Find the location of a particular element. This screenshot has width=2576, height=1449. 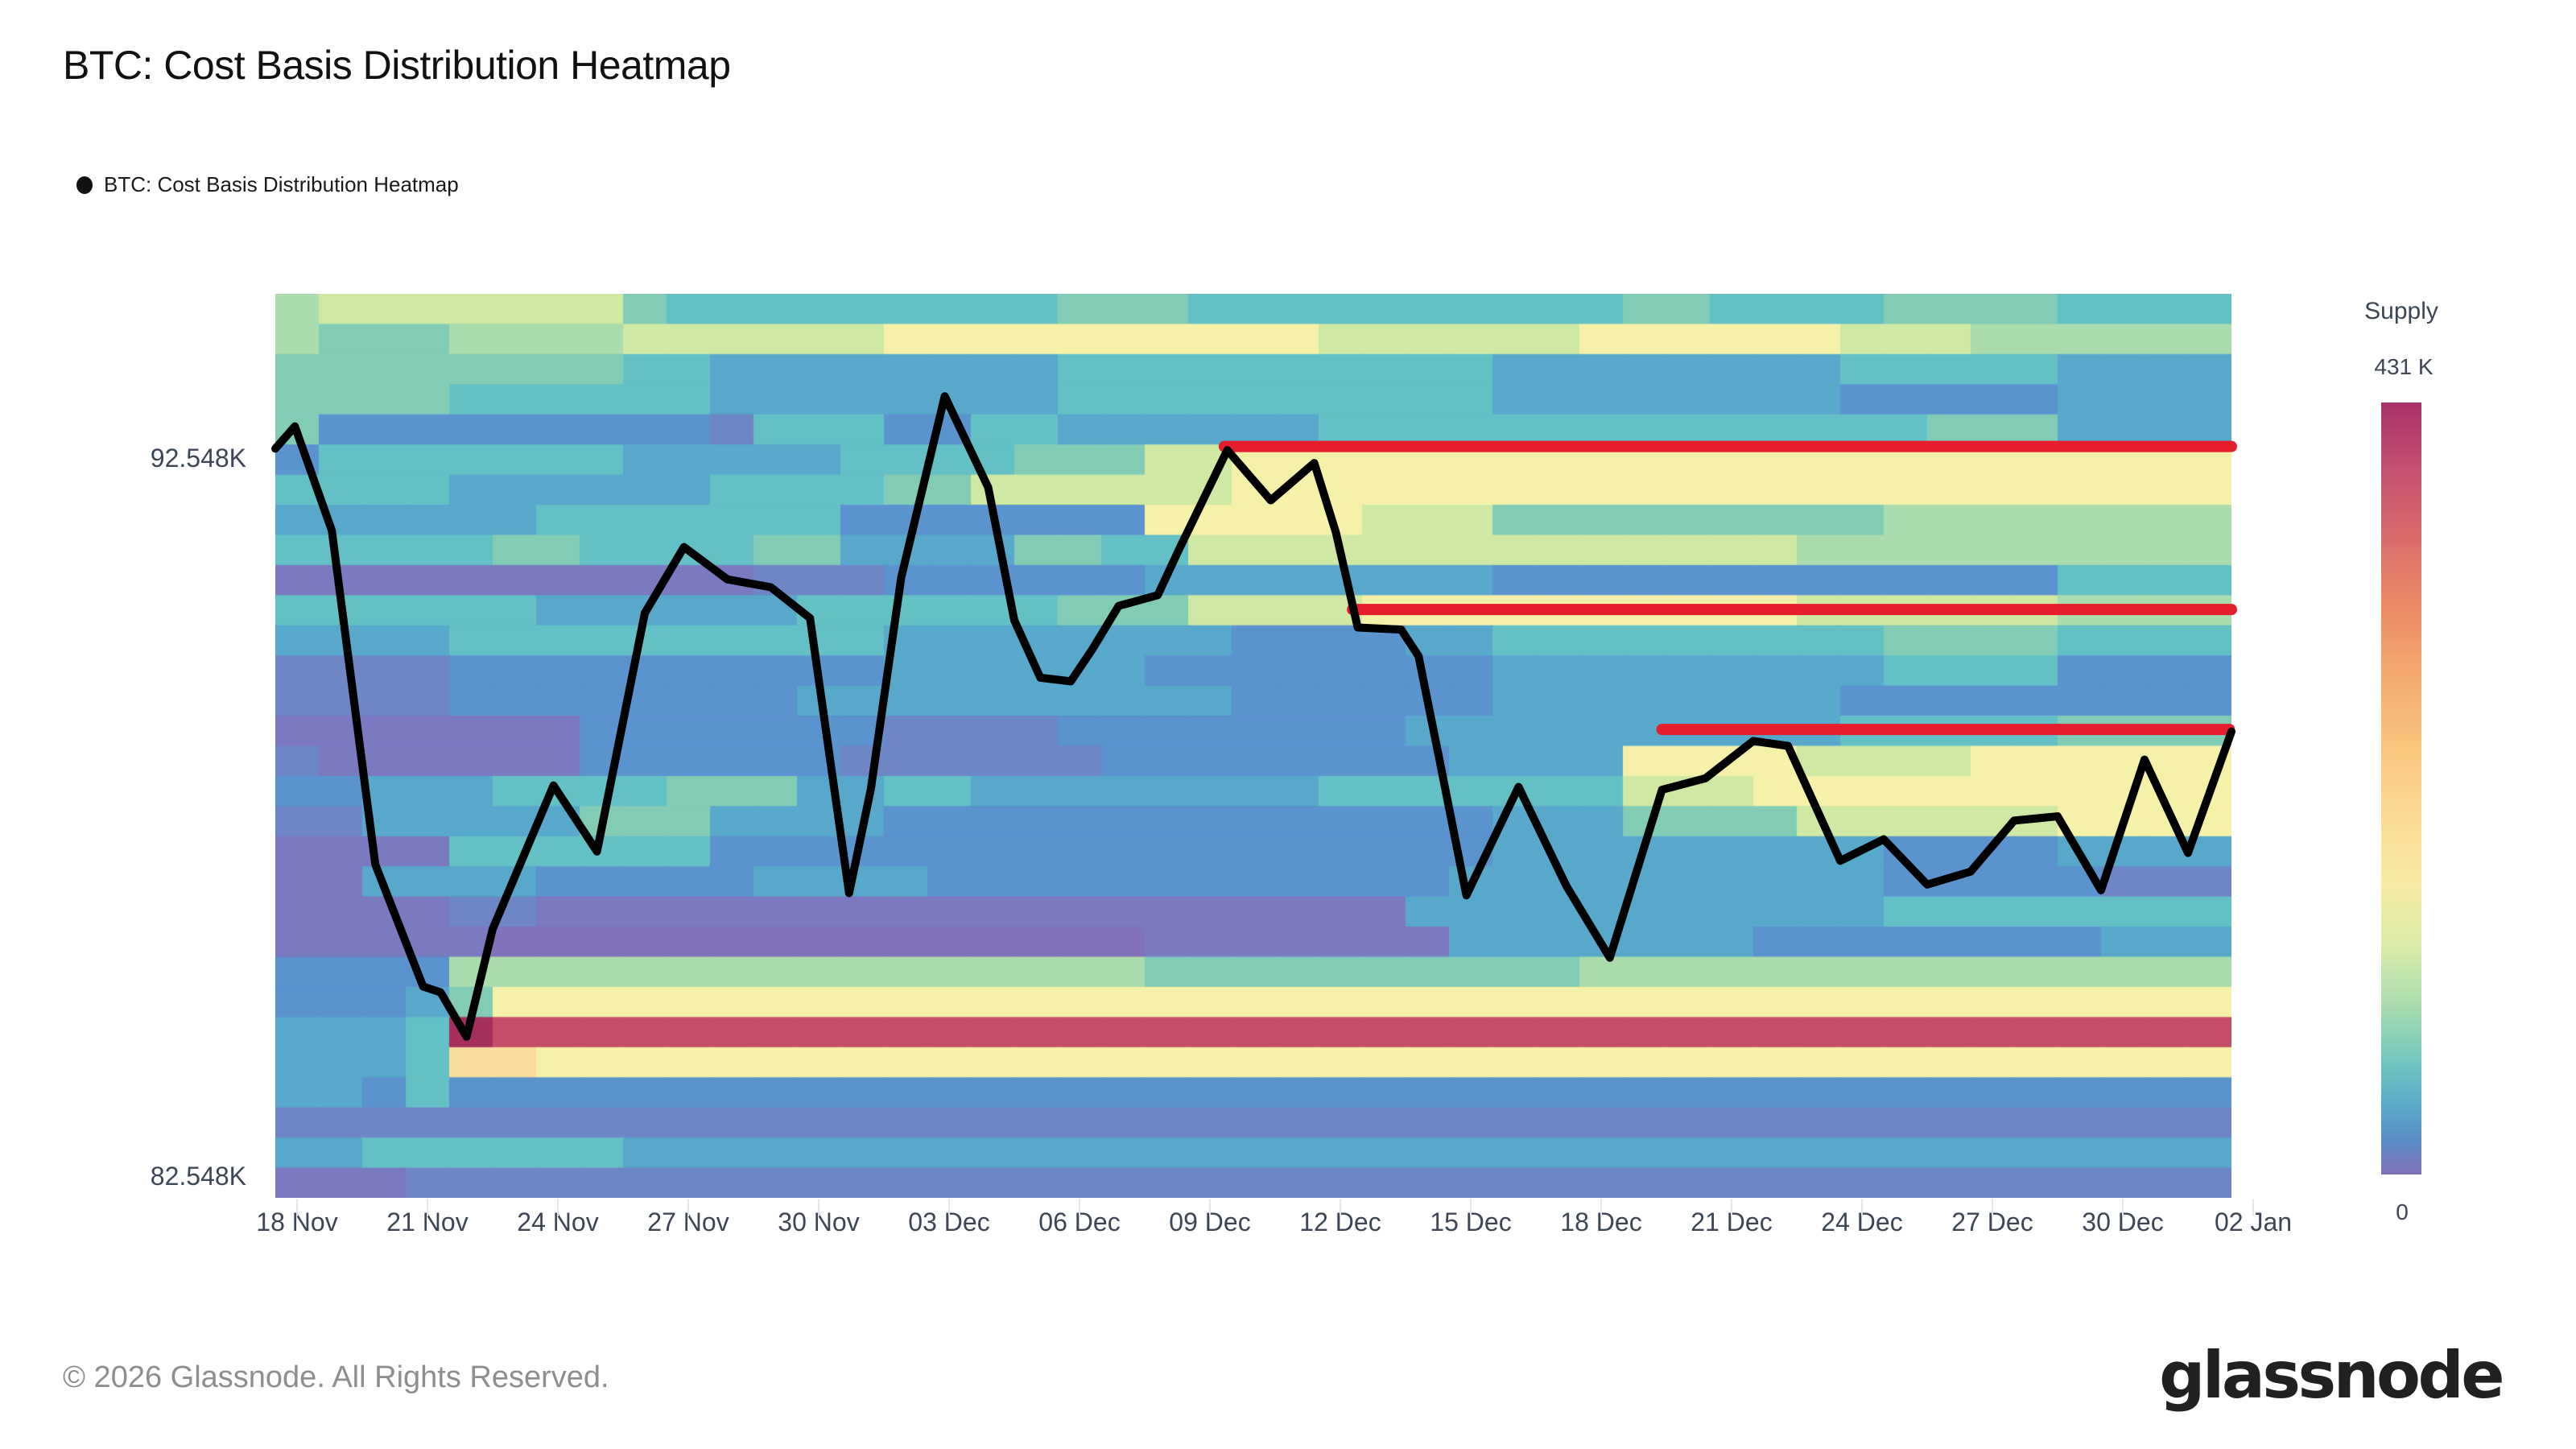

x-axis-label: 15 Dec is located at coordinates (1471, 1222).